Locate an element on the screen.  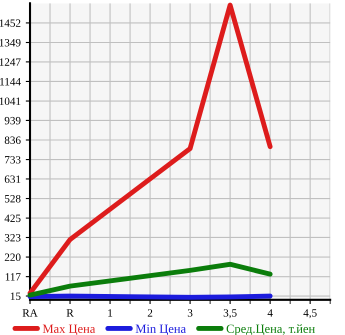
y-tick-label: 220 is located at coordinates (12, 258).